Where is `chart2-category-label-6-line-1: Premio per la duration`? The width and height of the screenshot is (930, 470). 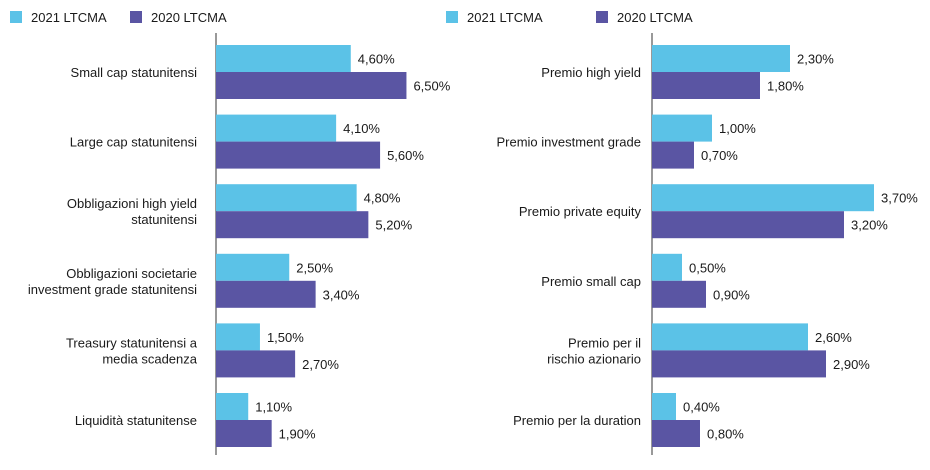
chart2-category-label-6-line-1: Premio per la duration is located at coordinates (577, 420).